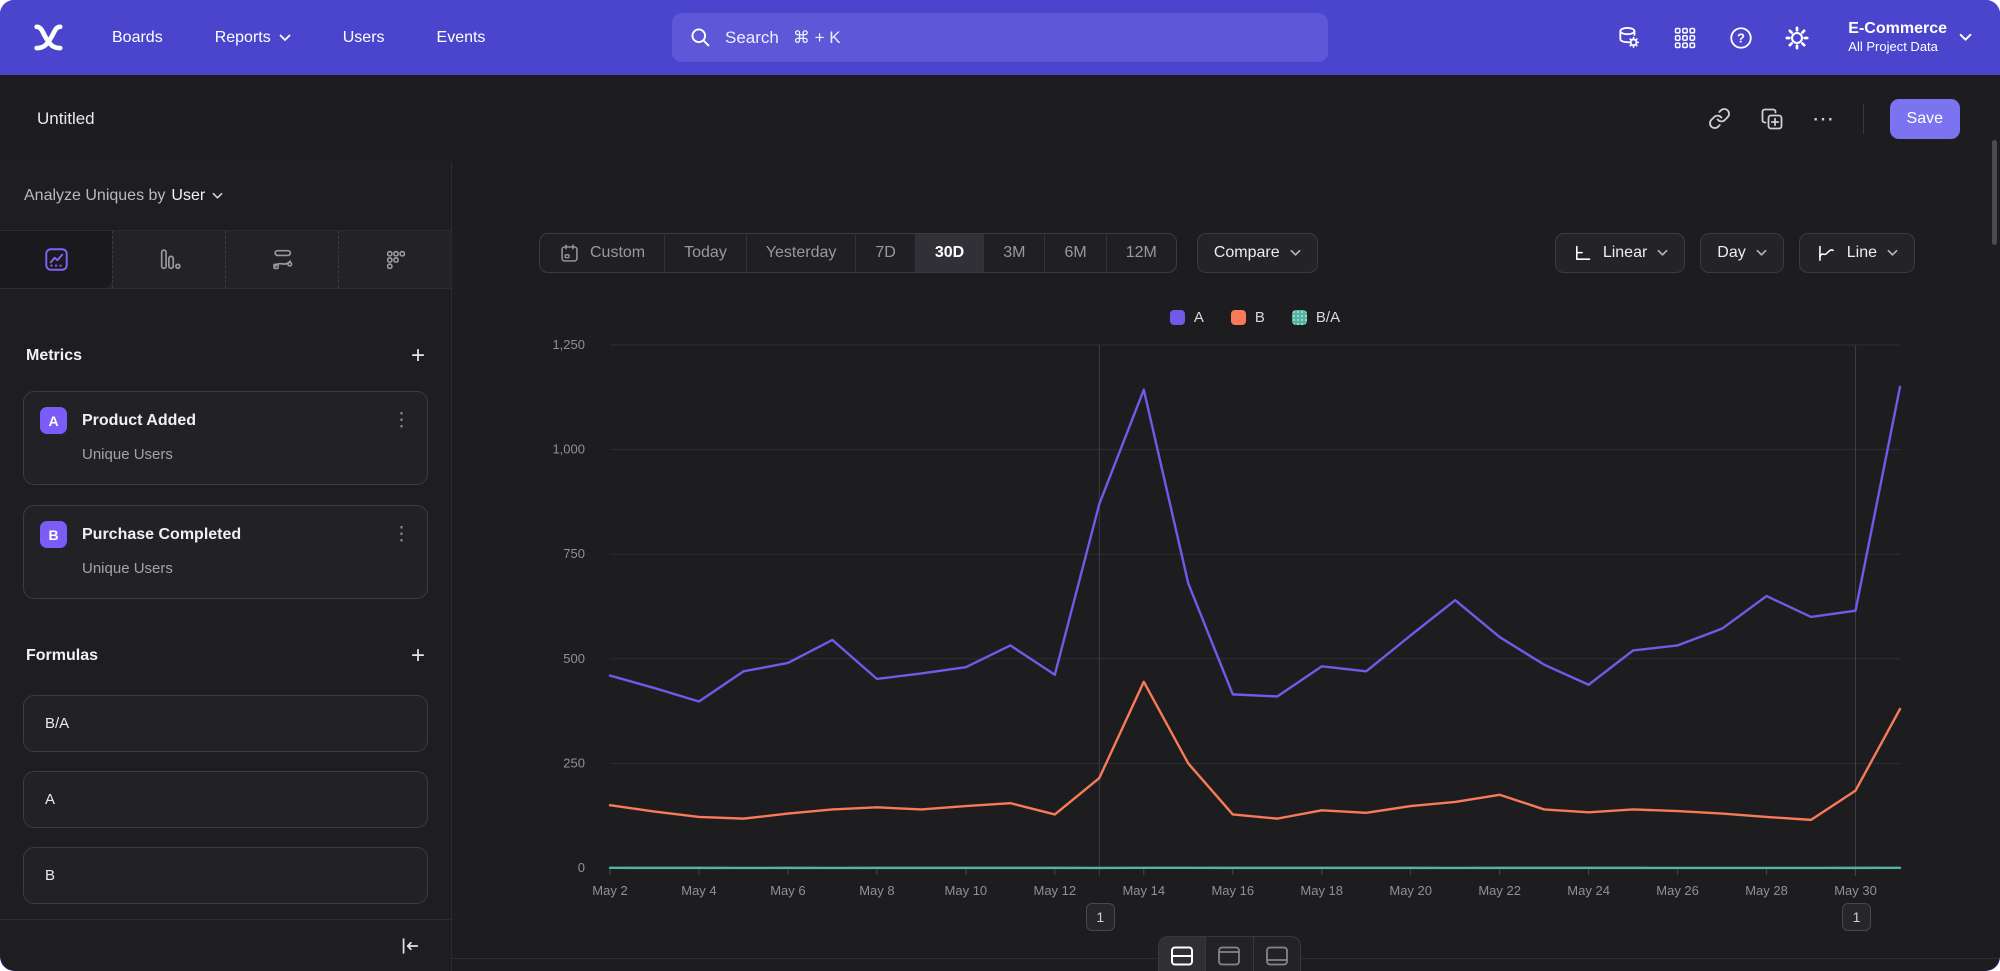 The height and width of the screenshot is (971, 2000). I want to click on tab-retention, so click(394, 259).